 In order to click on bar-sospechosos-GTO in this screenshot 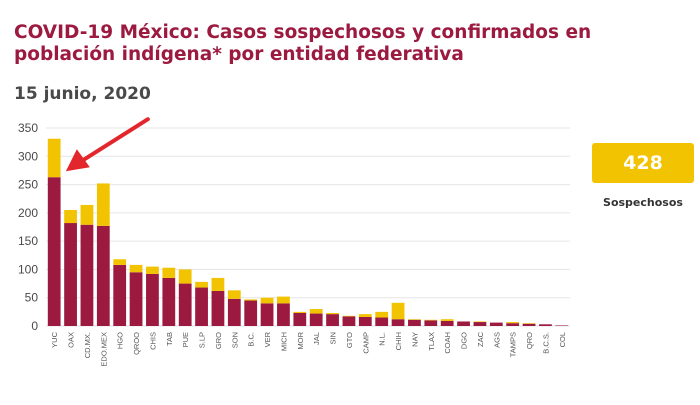, I will do `click(349, 316)`.